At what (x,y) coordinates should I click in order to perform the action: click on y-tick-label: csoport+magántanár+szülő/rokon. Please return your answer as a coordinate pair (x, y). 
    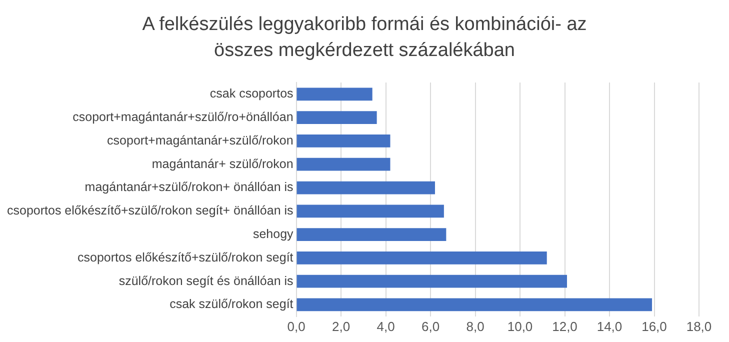
    Looking at the image, I should click on (200, 140).